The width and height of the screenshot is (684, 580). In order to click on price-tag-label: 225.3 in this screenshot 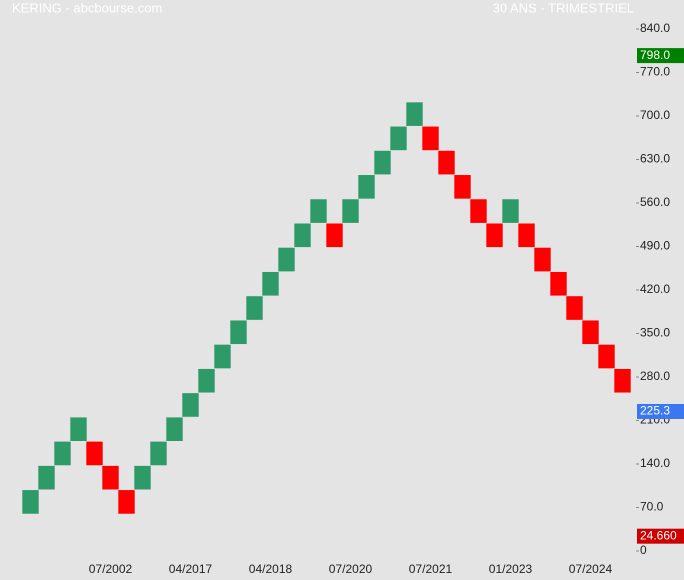, I will do `click(655, 411)`.